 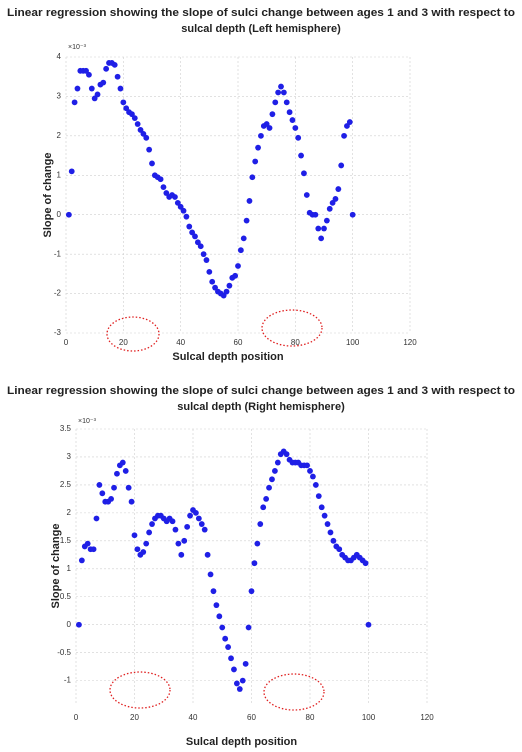 What do you see at coordinates (87, 421) in the screenshot?
I see `y-multiplier: ×10⁻³` at bounding box center [87, 421].